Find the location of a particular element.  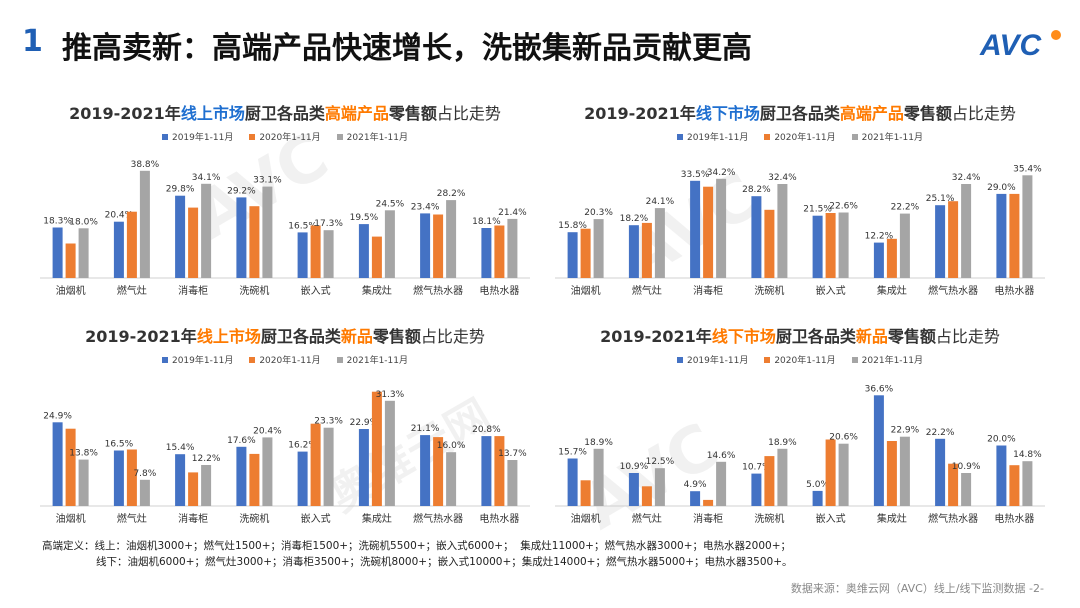

title-part: 高端产品 is located at coordinates (871, 113).